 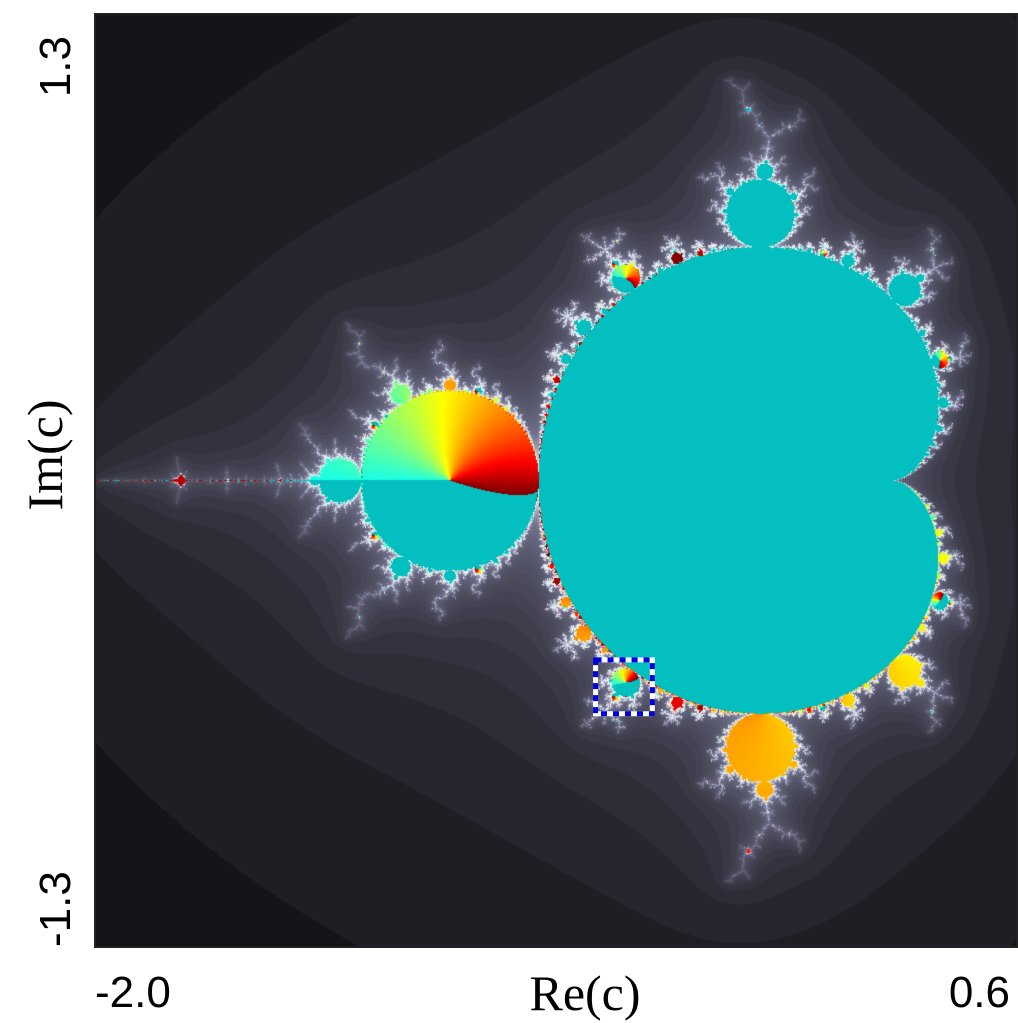 What do you see at coordinates (624, 687) in the screenshot?
I see `highlight-box` at bounding box center [624, 687].